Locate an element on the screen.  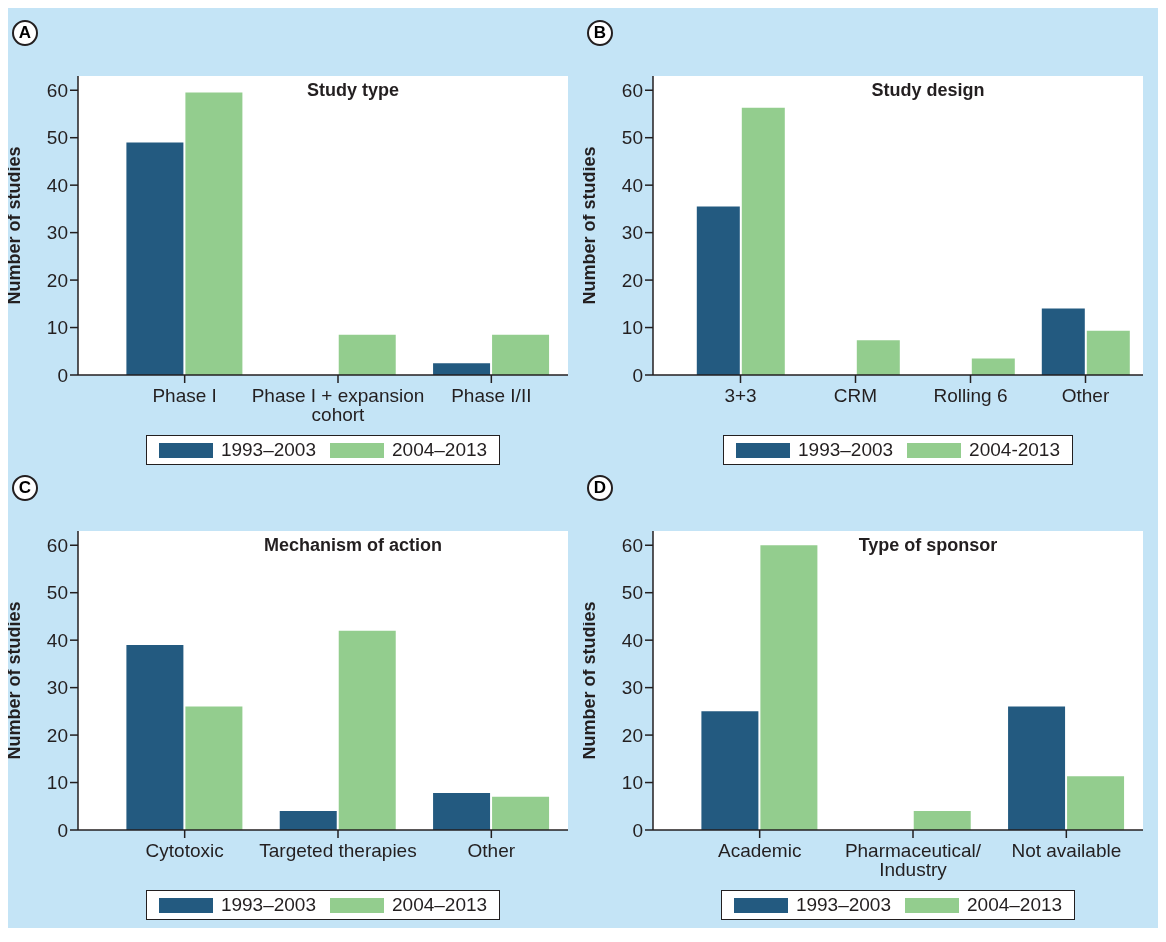
text: A is located at coordinates (25, 33).